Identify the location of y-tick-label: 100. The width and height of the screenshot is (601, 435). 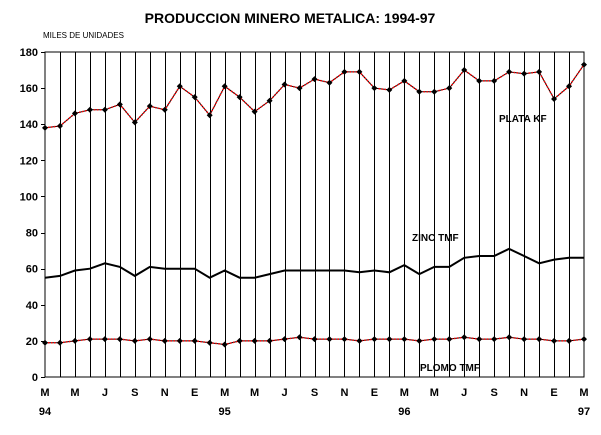
(29, 197).